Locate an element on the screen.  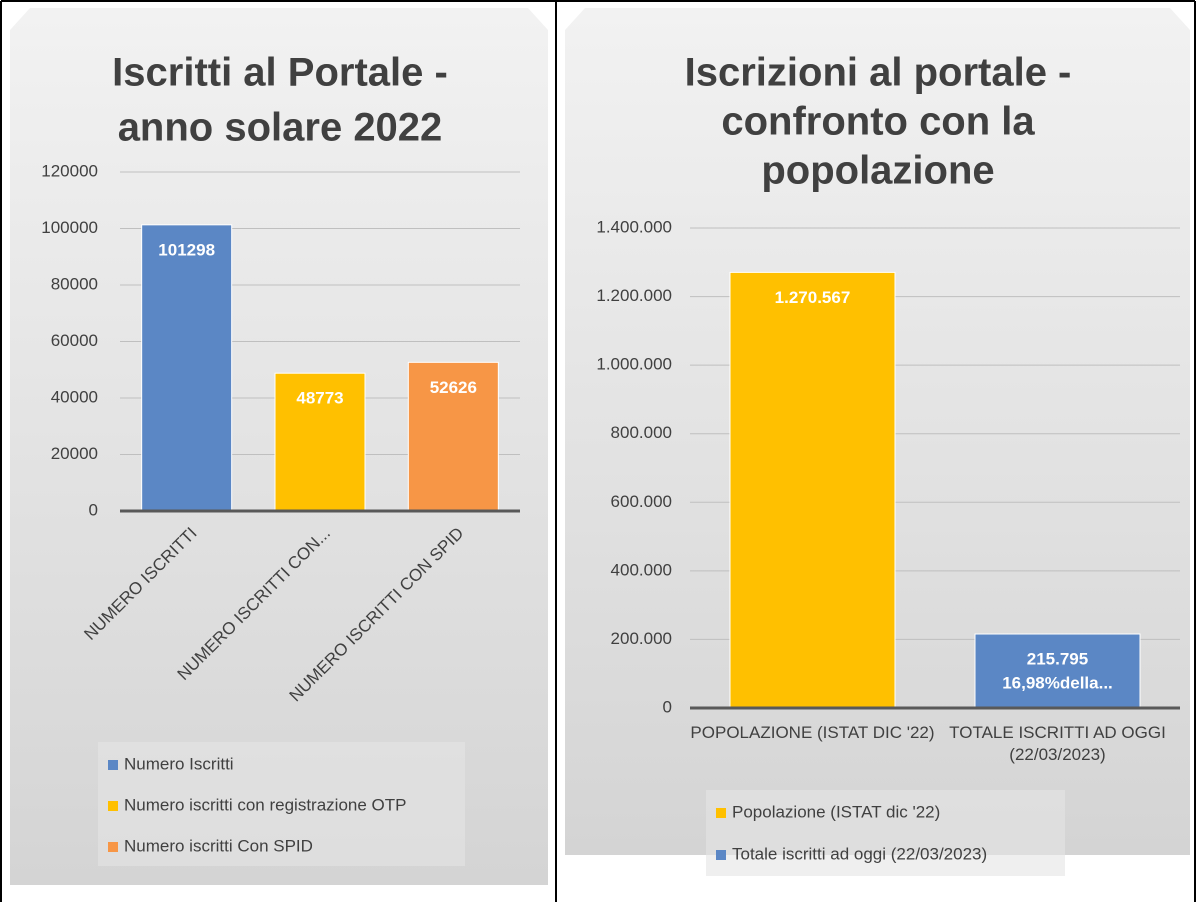
legend-label: Numero iscritti con registrazione OTP is located at coordinates (265, 804).